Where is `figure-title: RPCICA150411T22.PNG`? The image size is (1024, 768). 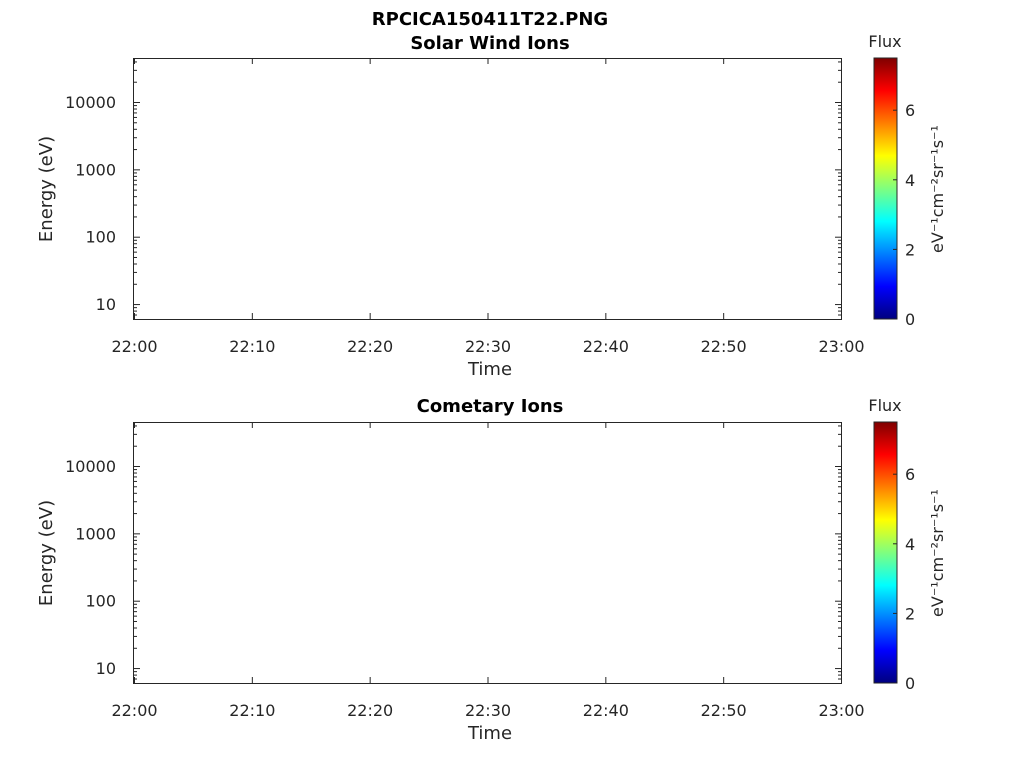 figure-title: RPCICA150411T22.PNG is located at coordinates (490, 19).